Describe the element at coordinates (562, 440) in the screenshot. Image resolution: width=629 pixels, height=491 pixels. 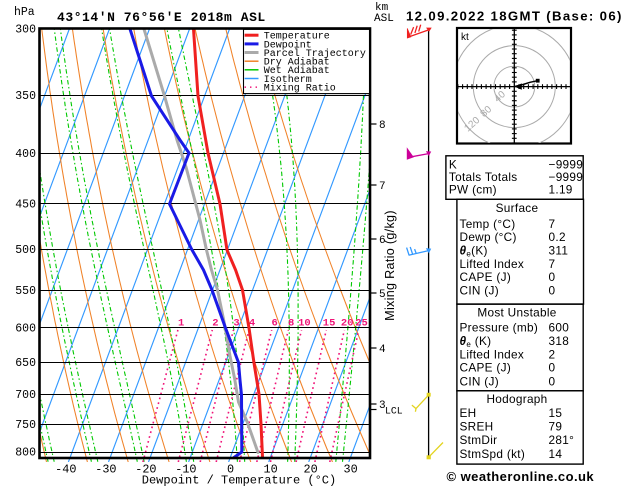
I see `svg-text: 281°` at that location.